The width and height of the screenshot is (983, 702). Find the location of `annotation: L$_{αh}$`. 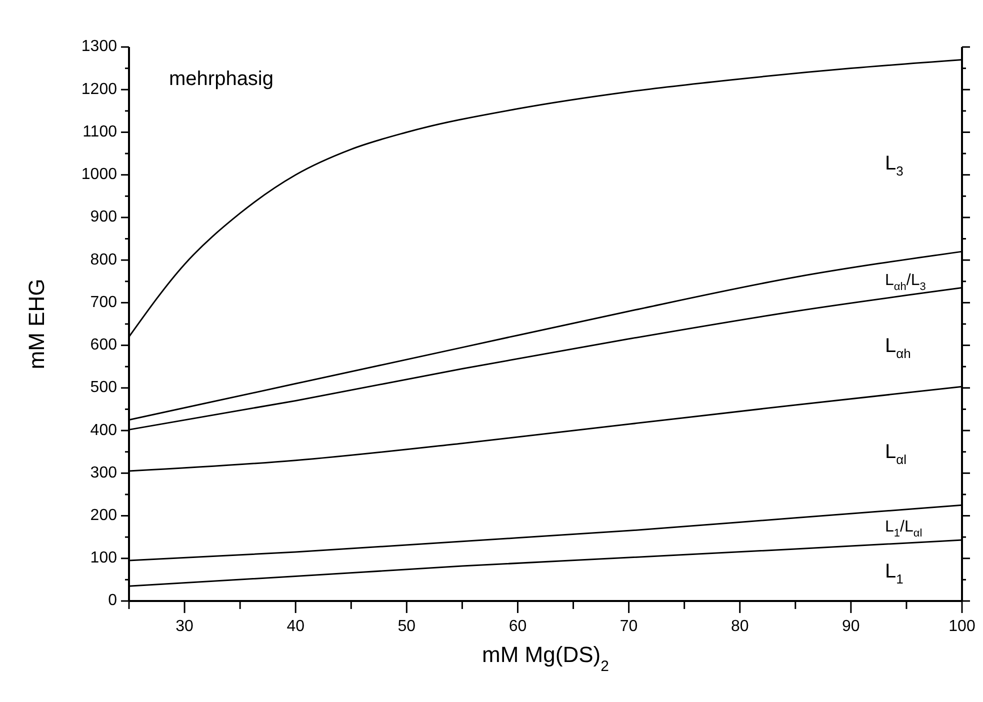

annotation: L$_{αh}$ is located at coordinates (898, 348).